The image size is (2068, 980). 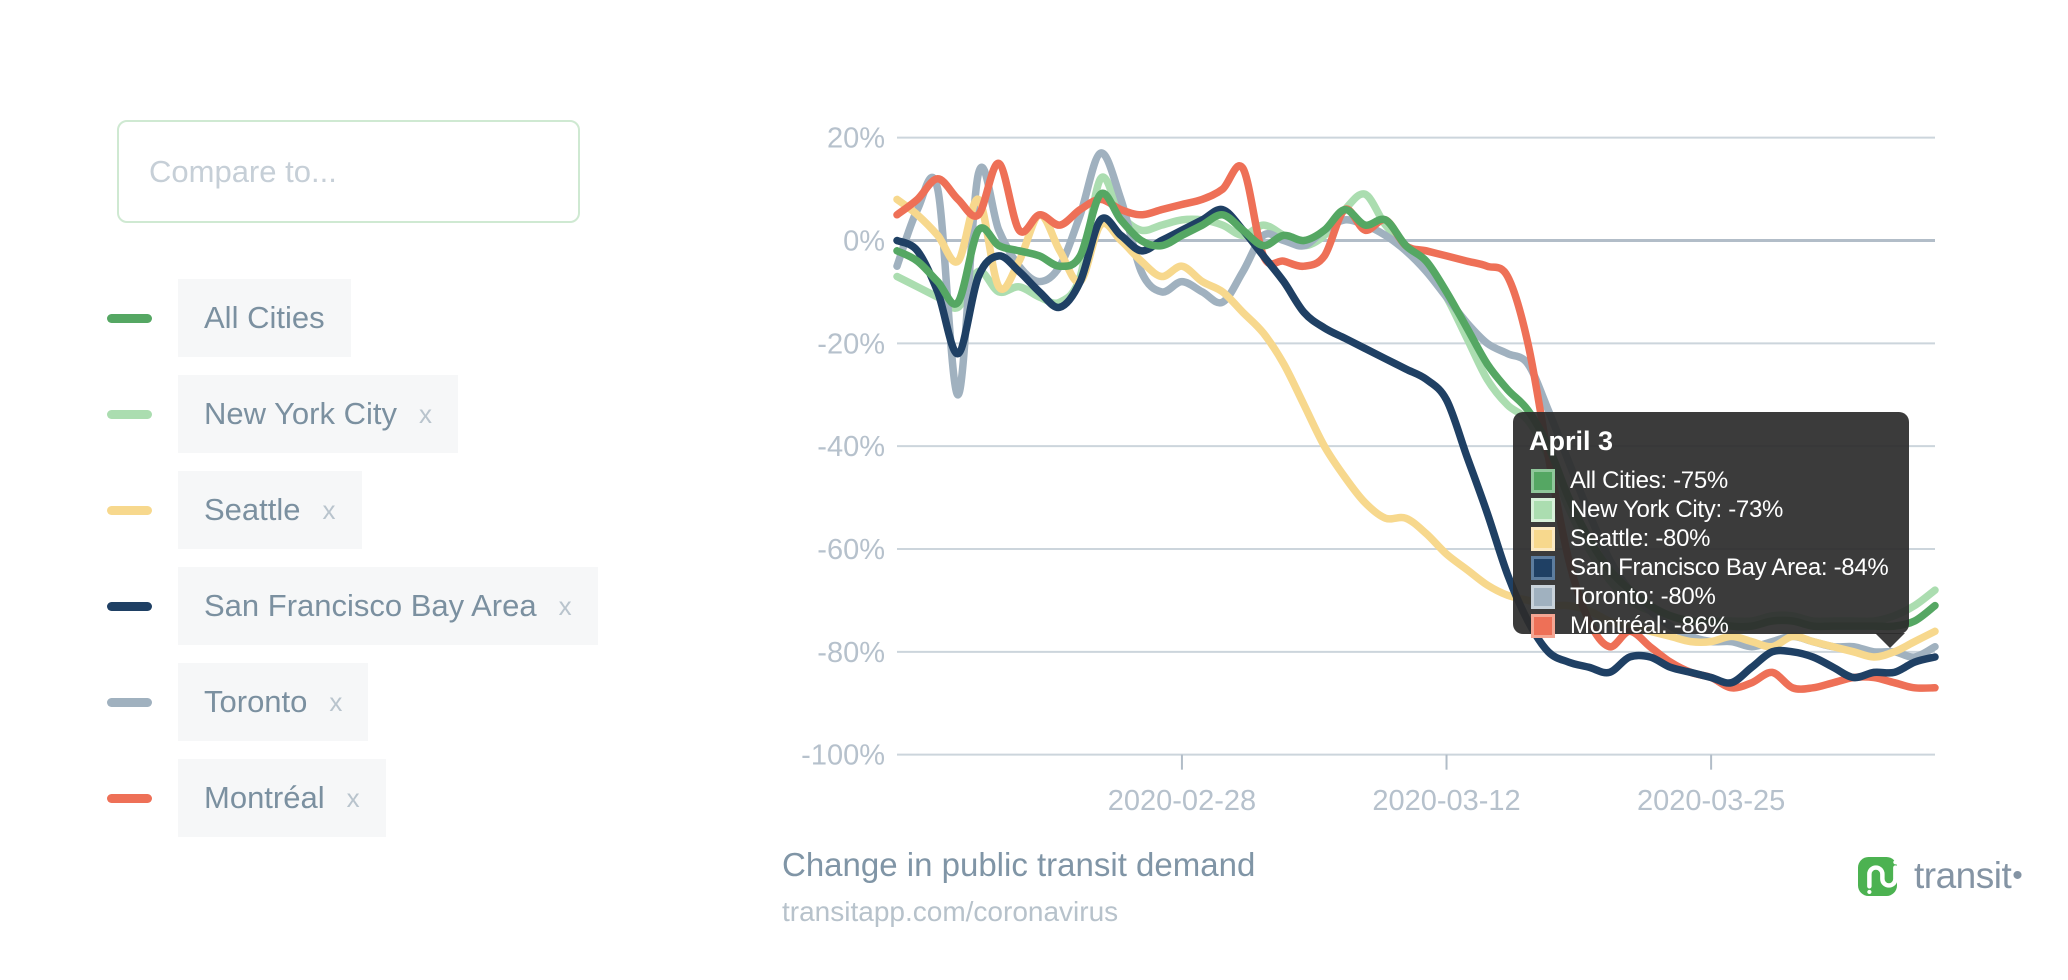 I want to click on tooltip-row: All Cities: -75%, so click(x=1718, y=480).